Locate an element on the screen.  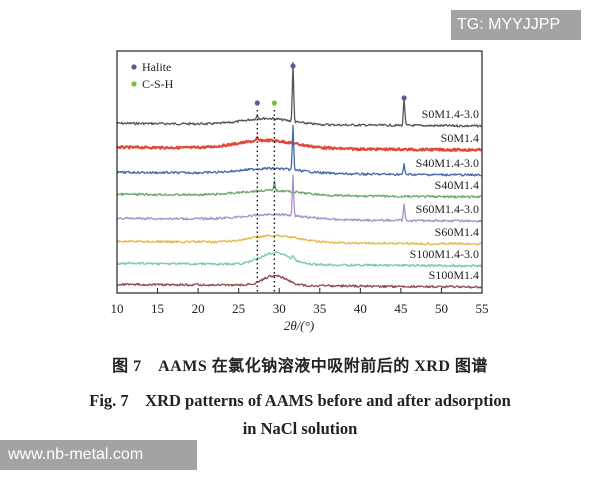
series-label: S100M1.4 is located at coordinates (454, 275).